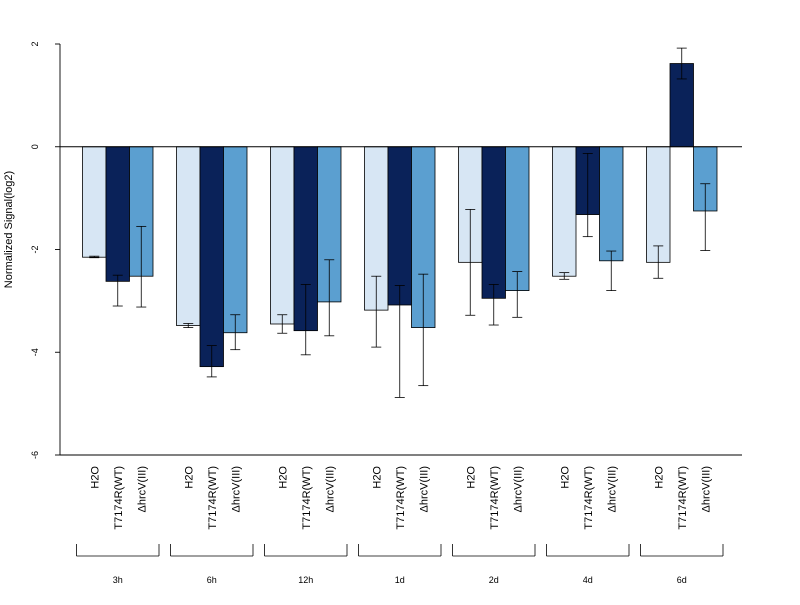  Describe the element at coordinates (400, 550) in the screenshot. I see `group-bracket-1d` at that location.